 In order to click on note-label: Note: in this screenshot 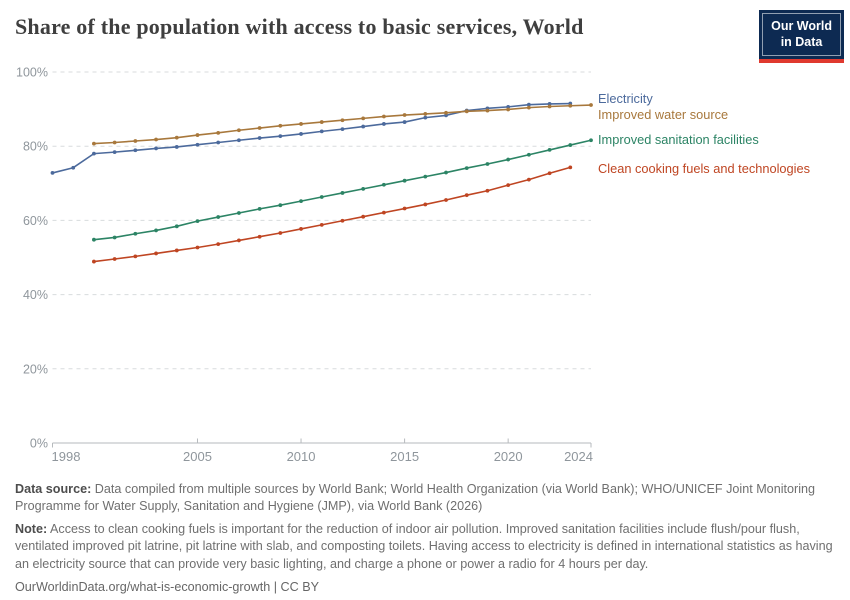, I will do `click(31, 529)`.